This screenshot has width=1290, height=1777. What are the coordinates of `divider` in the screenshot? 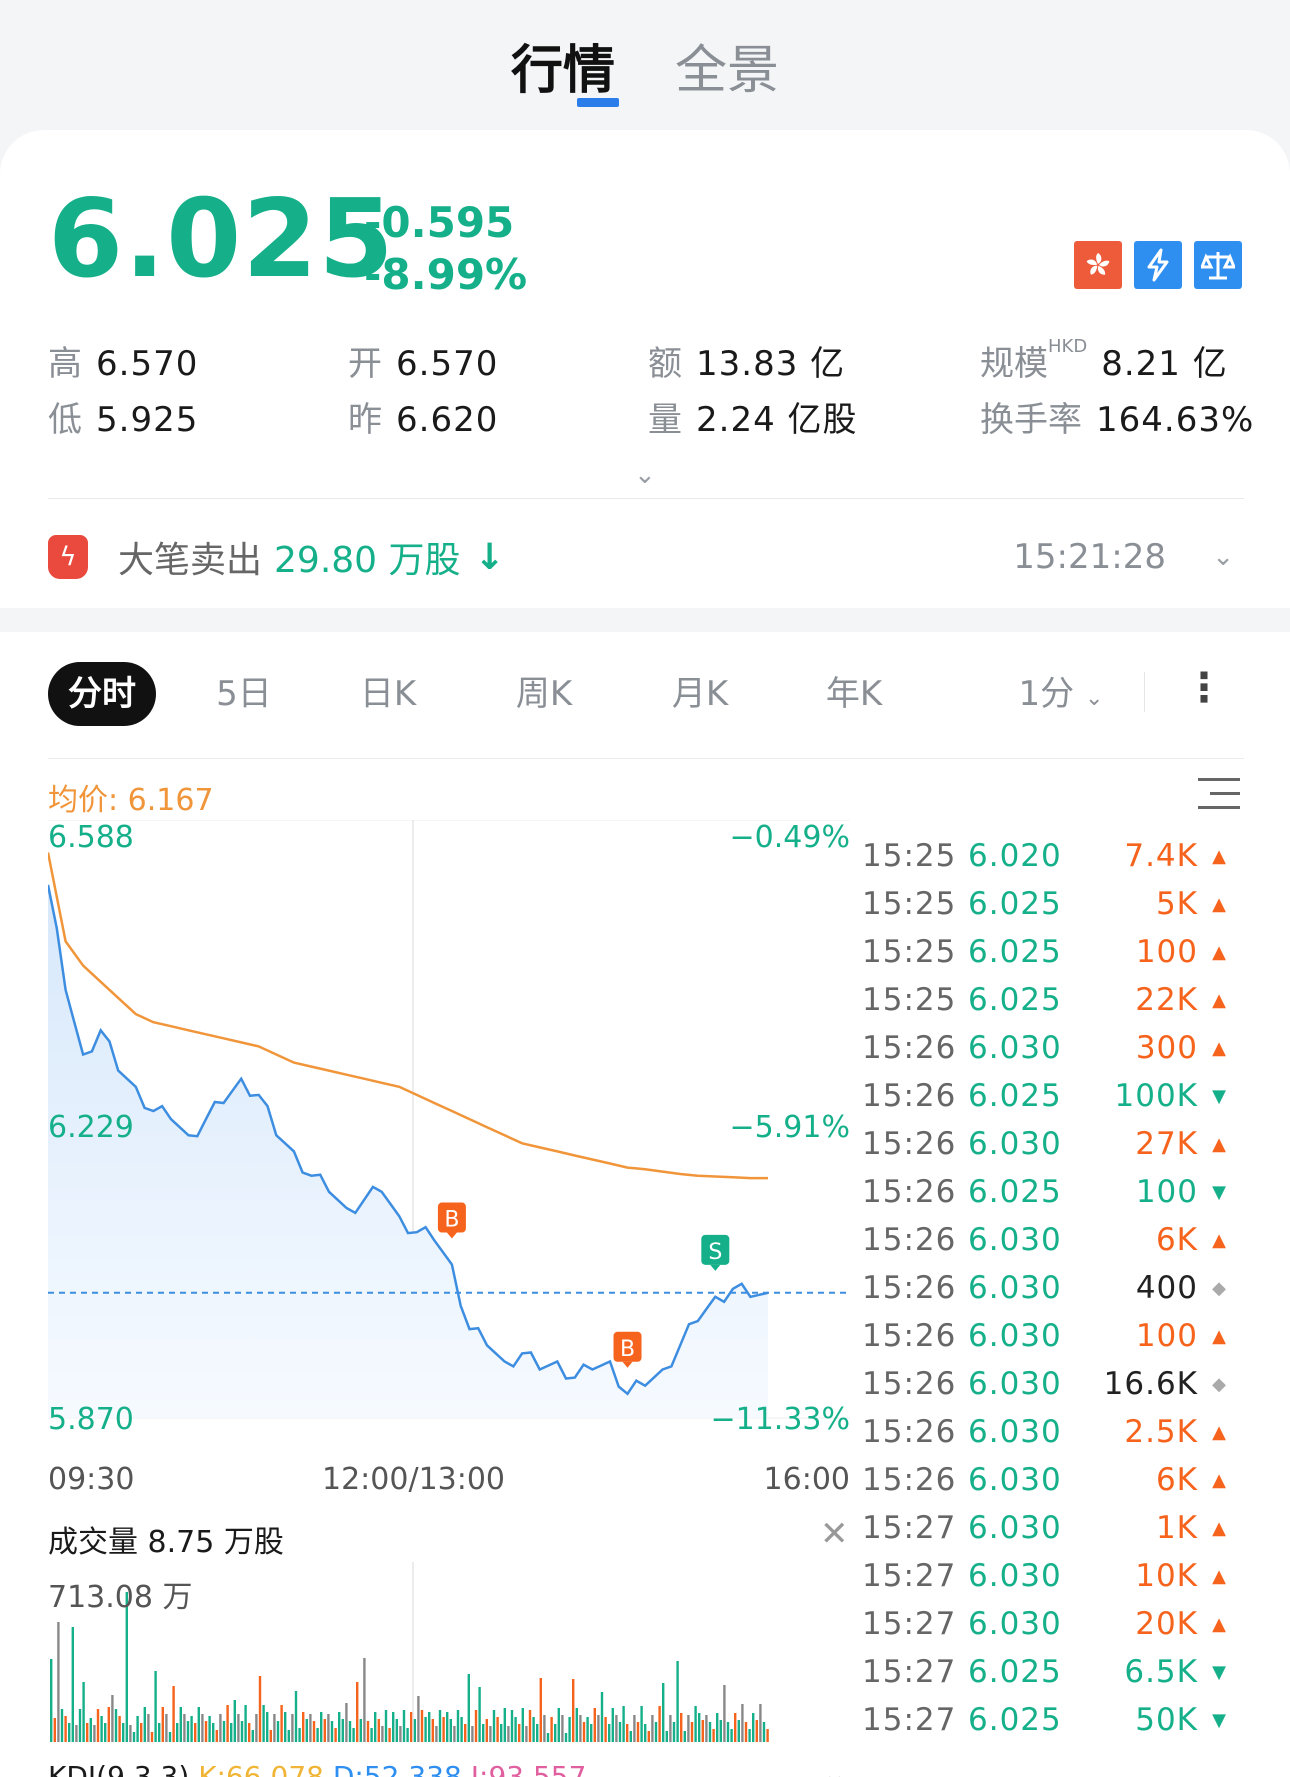 It's located at (1144, 692).